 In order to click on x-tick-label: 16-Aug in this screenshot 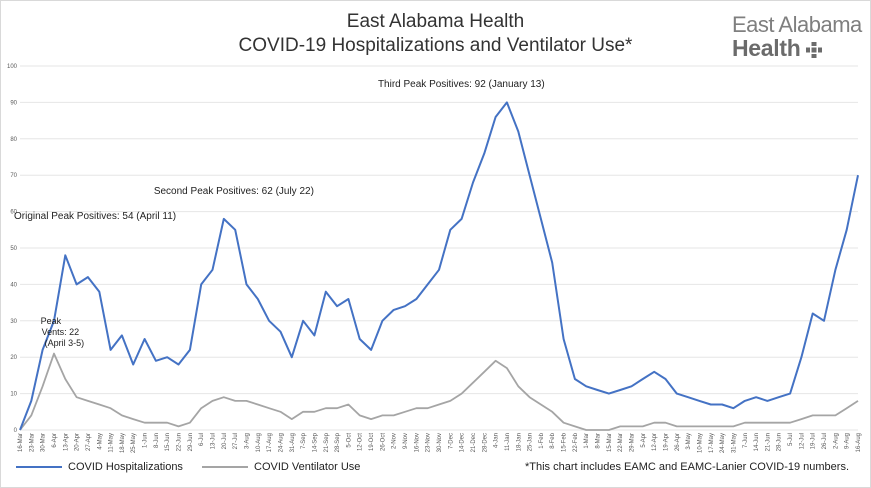, I will do `click(859, 442)`.